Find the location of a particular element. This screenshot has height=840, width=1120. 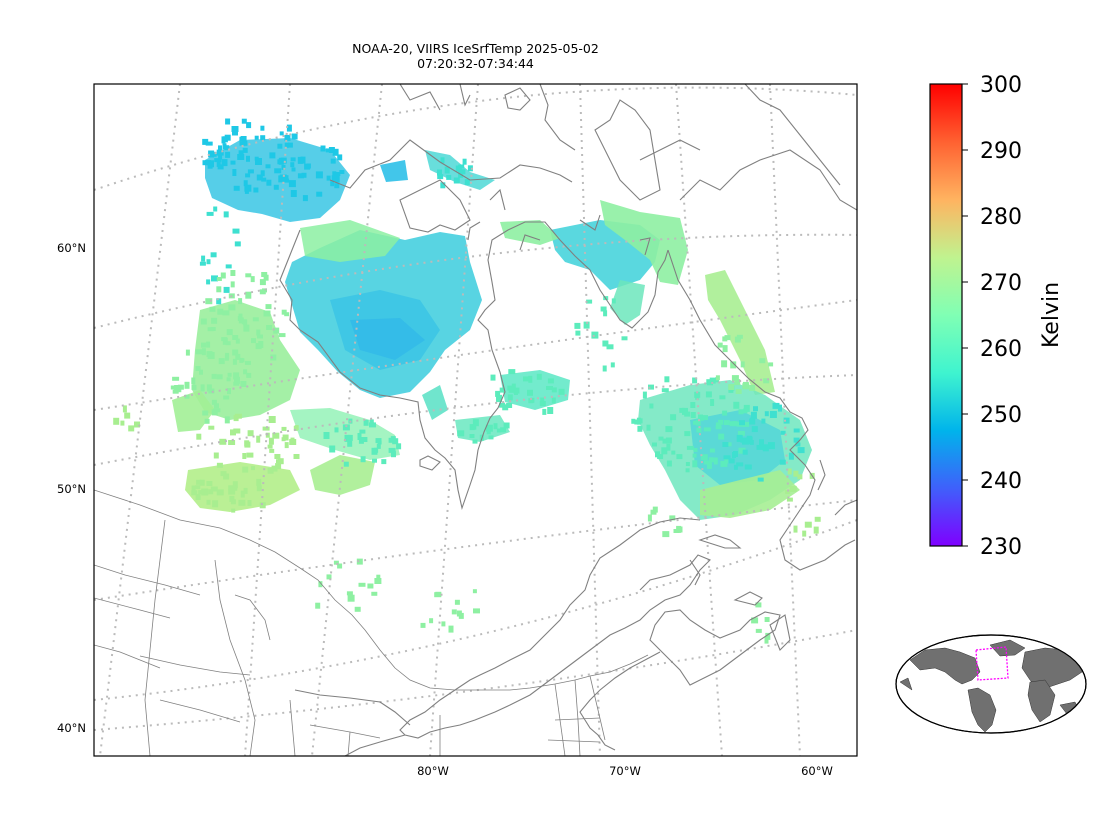

lat-label-60: 60°N is located at coordinates (71, 248).